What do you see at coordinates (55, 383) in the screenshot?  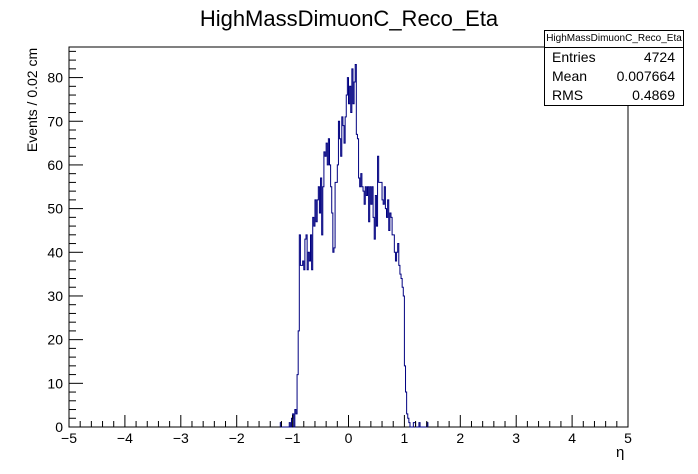 I see `y-tick-label: 10` at bounding box center [55, 383].